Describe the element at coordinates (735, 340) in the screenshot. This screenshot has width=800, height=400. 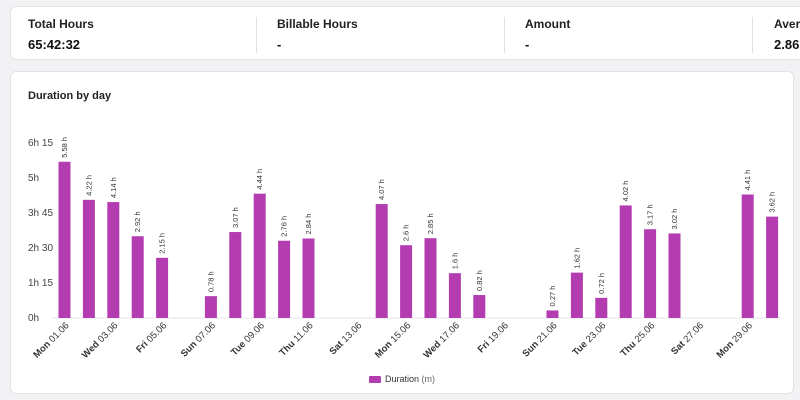
I see `x-tick-label: Mon 29.06` at that location.